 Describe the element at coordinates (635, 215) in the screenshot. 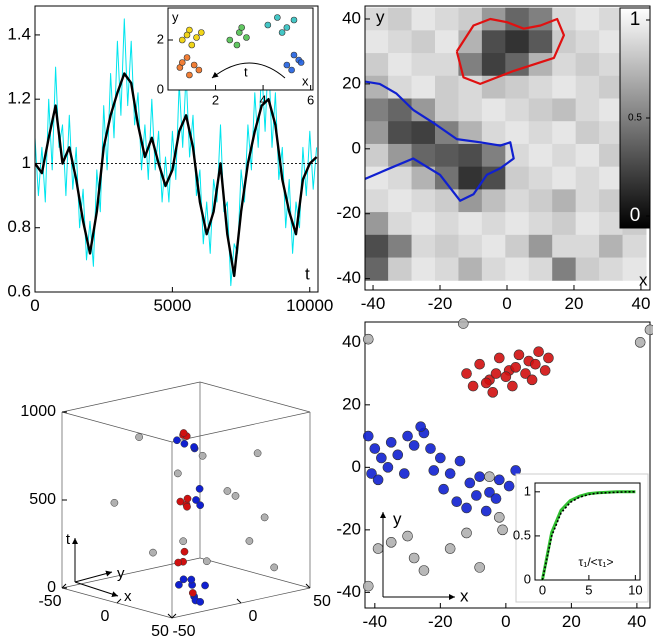

I see `colorbar-tick-label: 0` at that location.